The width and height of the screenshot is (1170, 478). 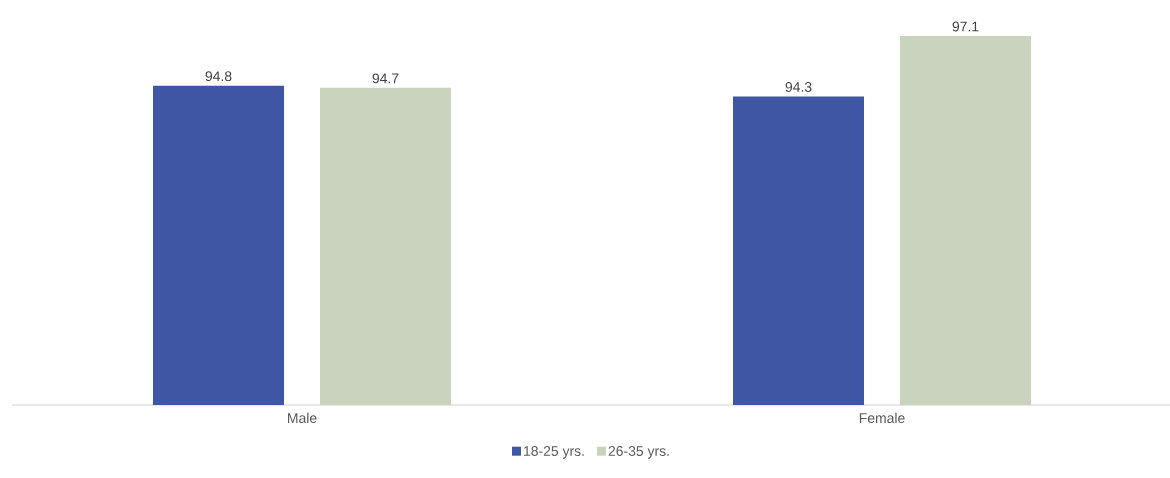 I want to click on data-label: 97.1, so click(x=965, y=26).